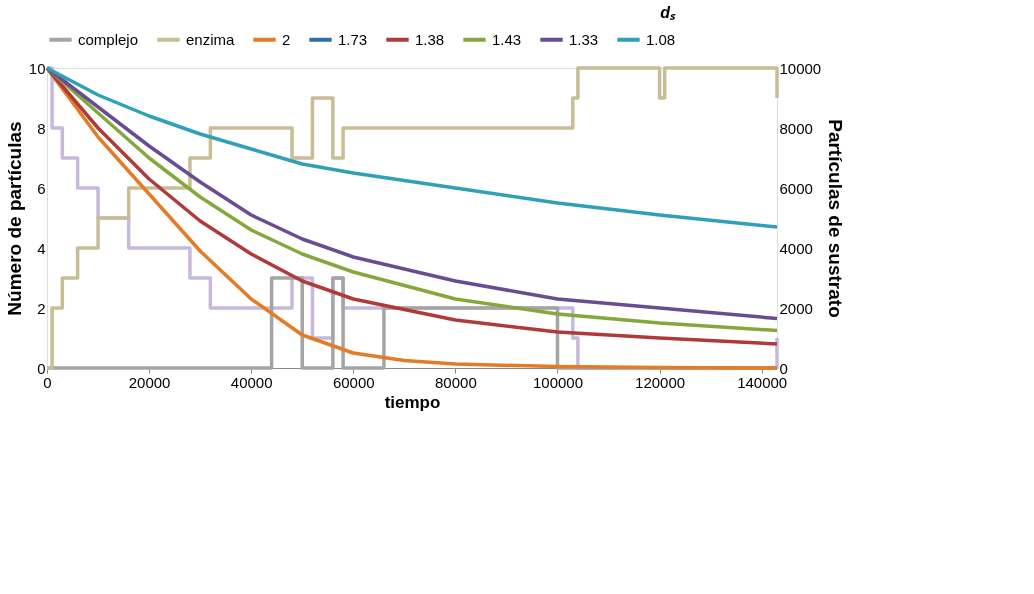 This screenshot has width=1034, height=594. I want to click on y2-tick-label: 8000, so click(796, 128).